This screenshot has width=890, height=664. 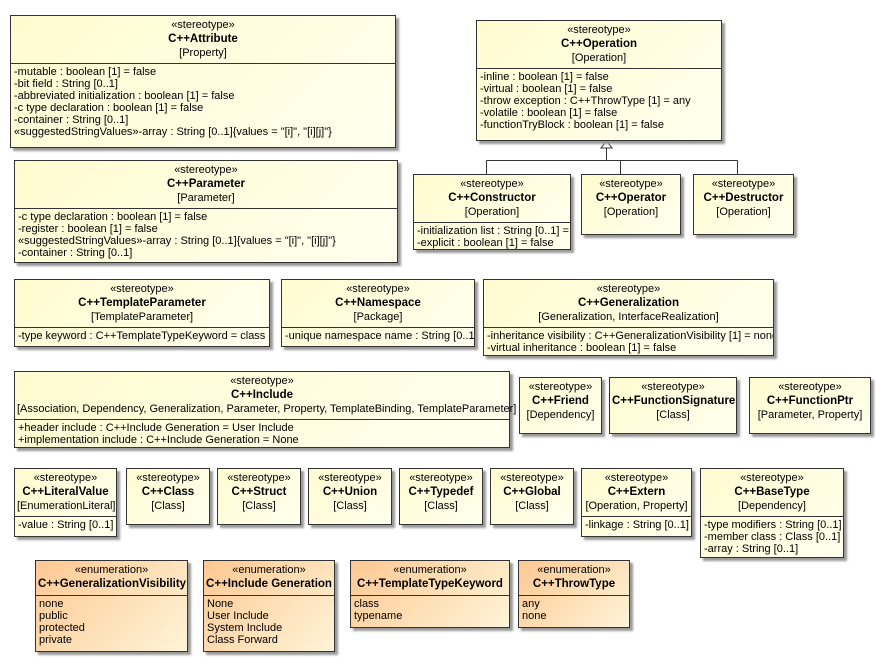 I want to click on attribute-item: -virtual : boolean [1] = false, so click(x=546, y=89).